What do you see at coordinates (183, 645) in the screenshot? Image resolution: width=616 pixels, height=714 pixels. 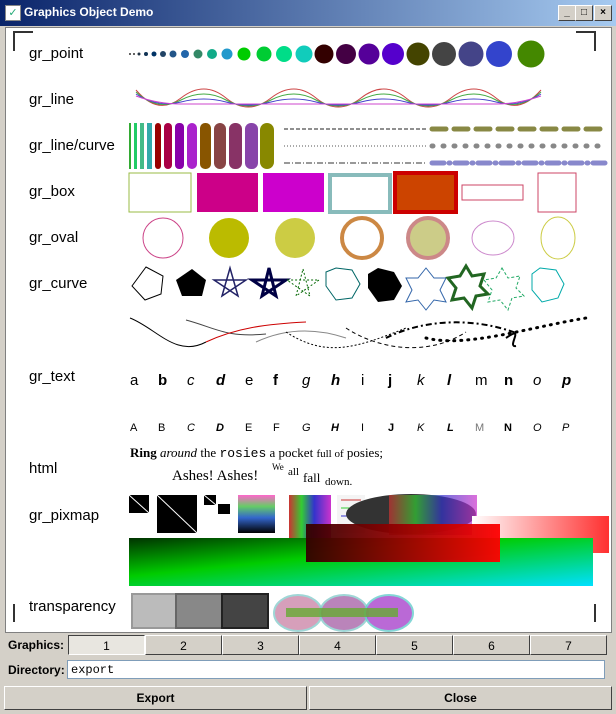 I see `graphics-tab-2: 2` at bounding box center [183, 645].